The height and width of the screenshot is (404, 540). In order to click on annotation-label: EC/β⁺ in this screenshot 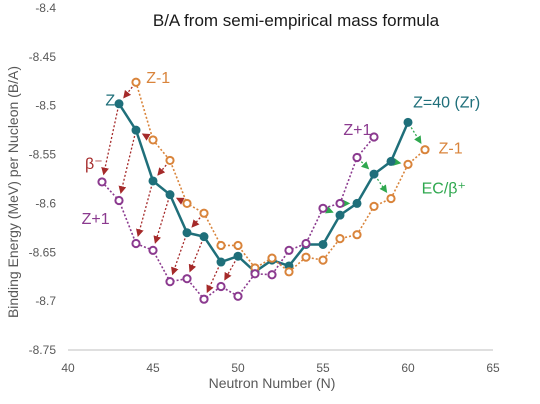, I will do `click(444, 189)`.